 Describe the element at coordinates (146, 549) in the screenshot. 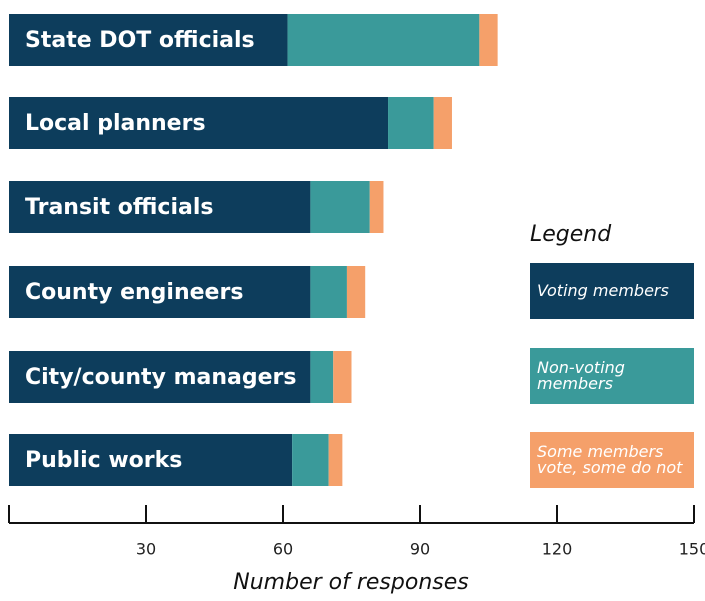

I see `x-tick-label: 30` at that location.